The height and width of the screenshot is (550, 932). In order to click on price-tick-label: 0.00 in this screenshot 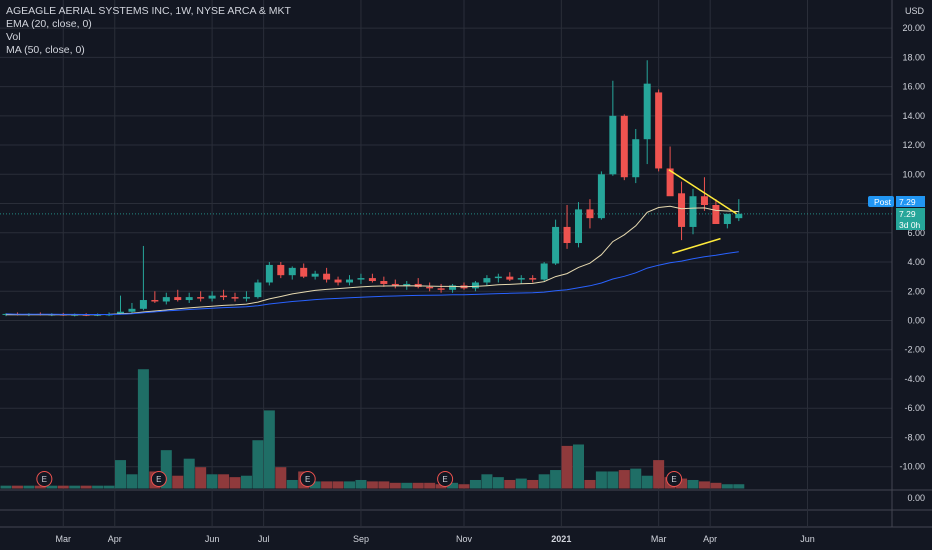, I will do `click(916, 321)`.